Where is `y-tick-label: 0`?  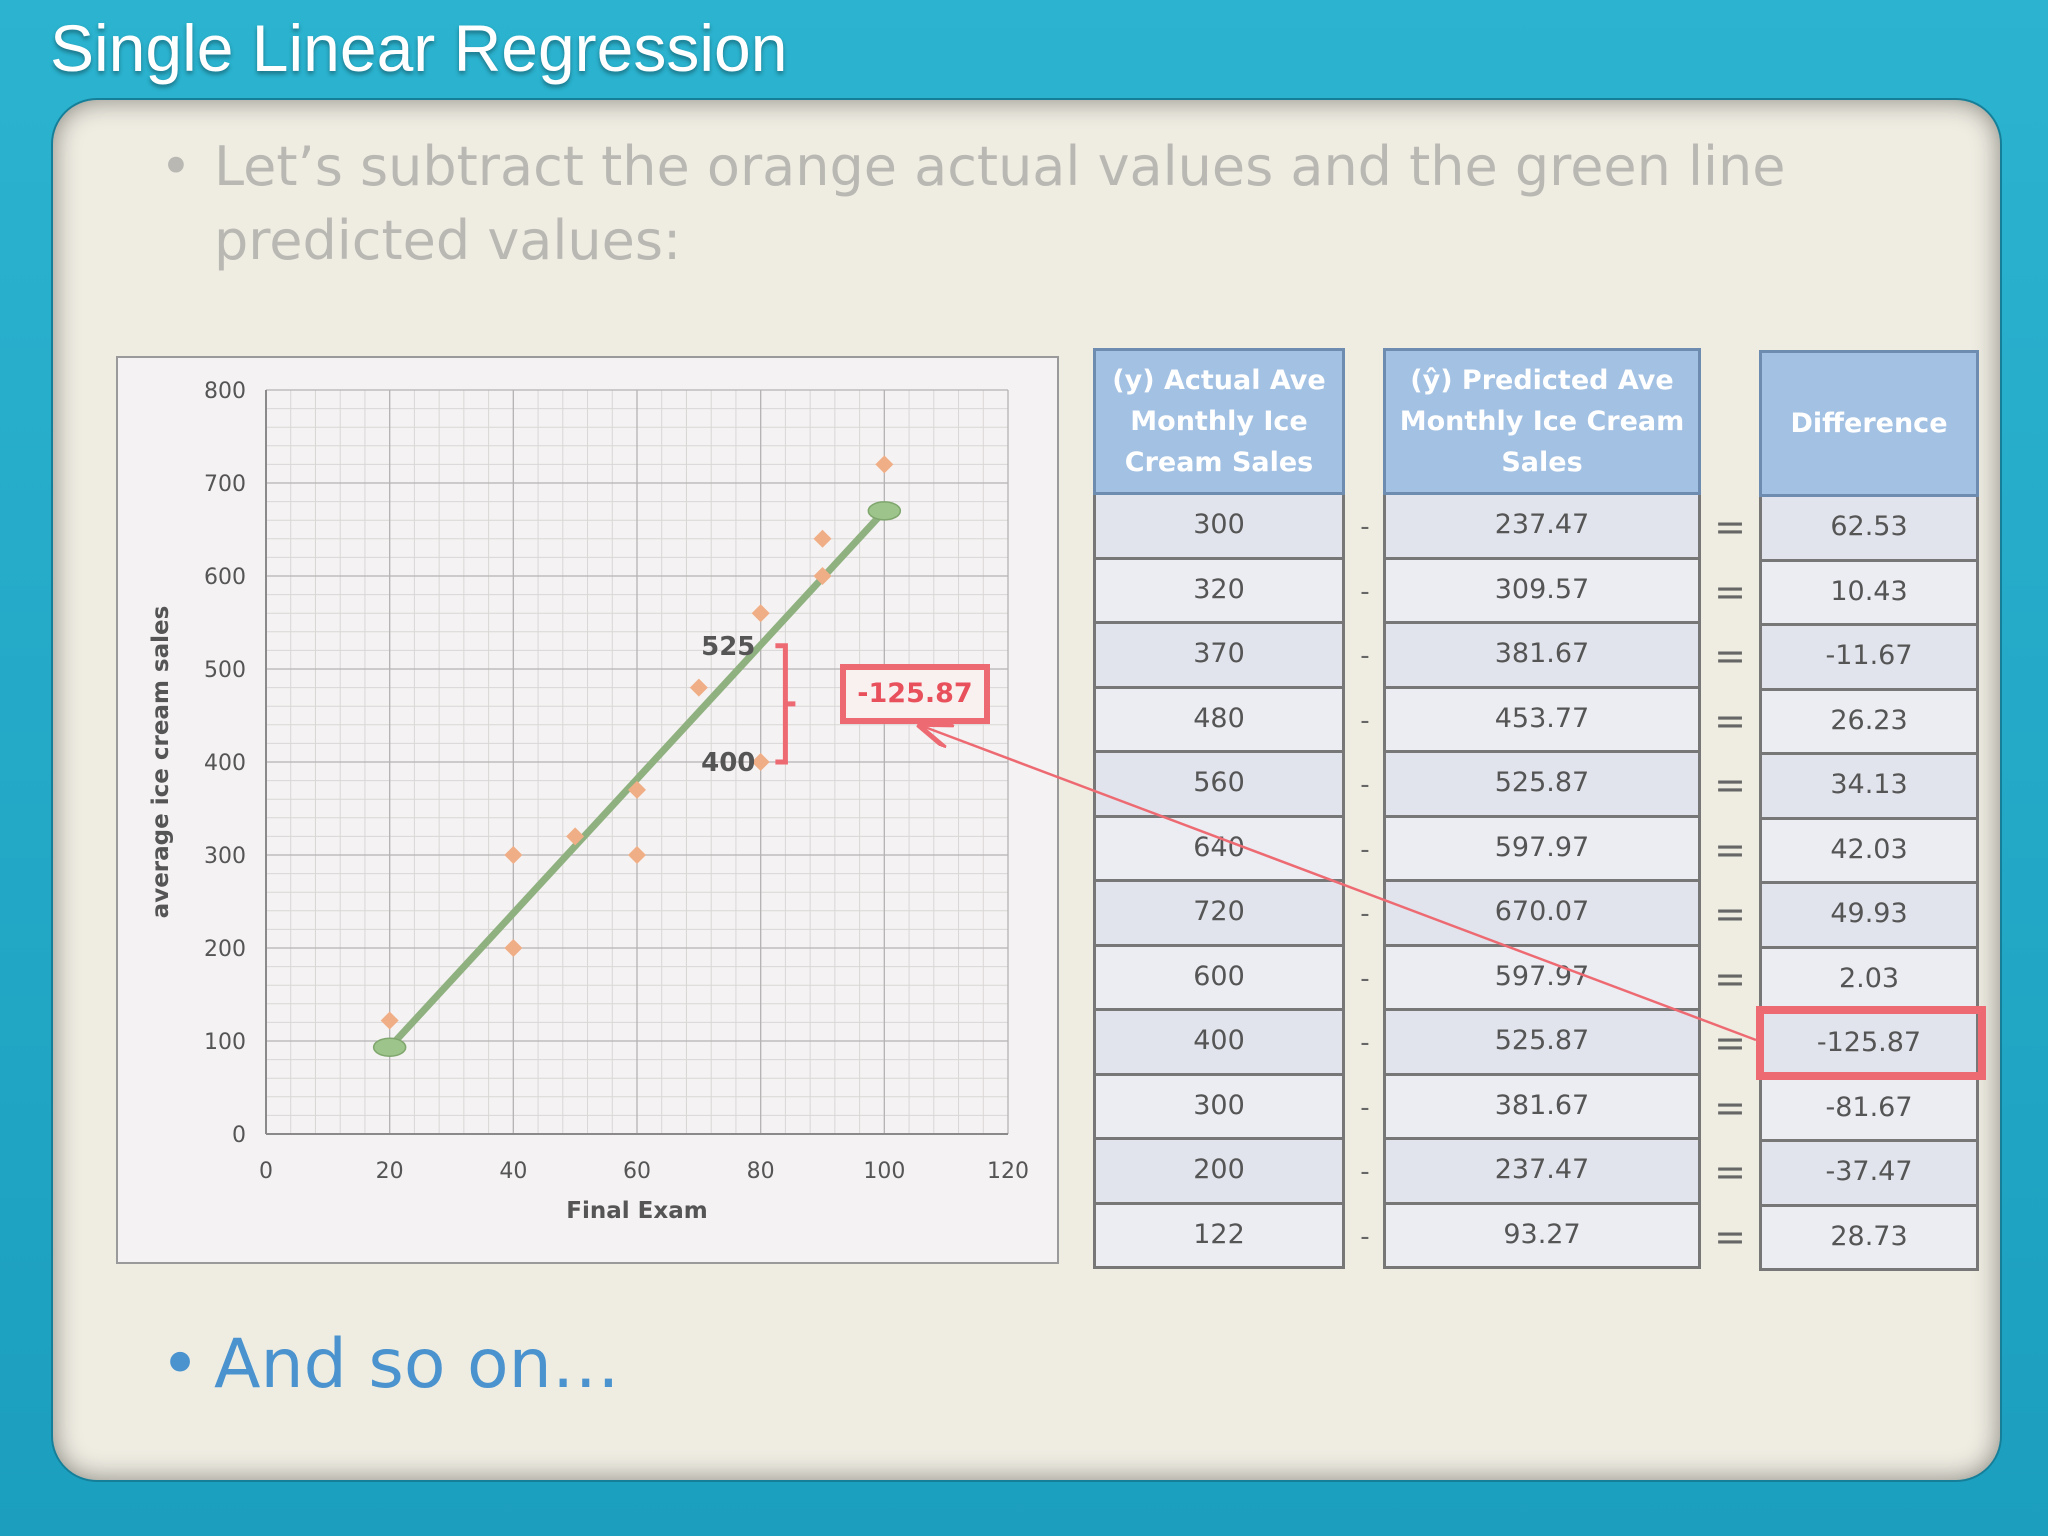
y-tick-label: 0 is located at coordinates (239, 1135).